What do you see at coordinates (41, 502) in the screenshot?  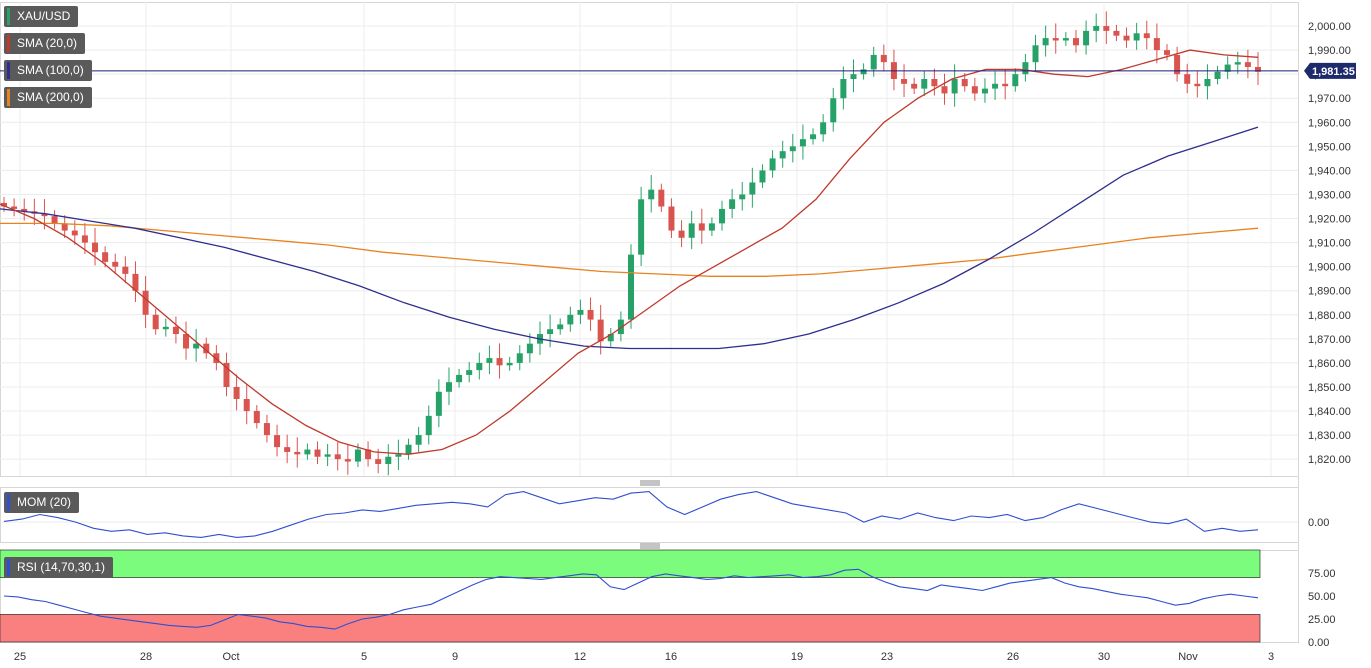 I see `legend-mom: MOM (20)` at bounding box center [41, 502].